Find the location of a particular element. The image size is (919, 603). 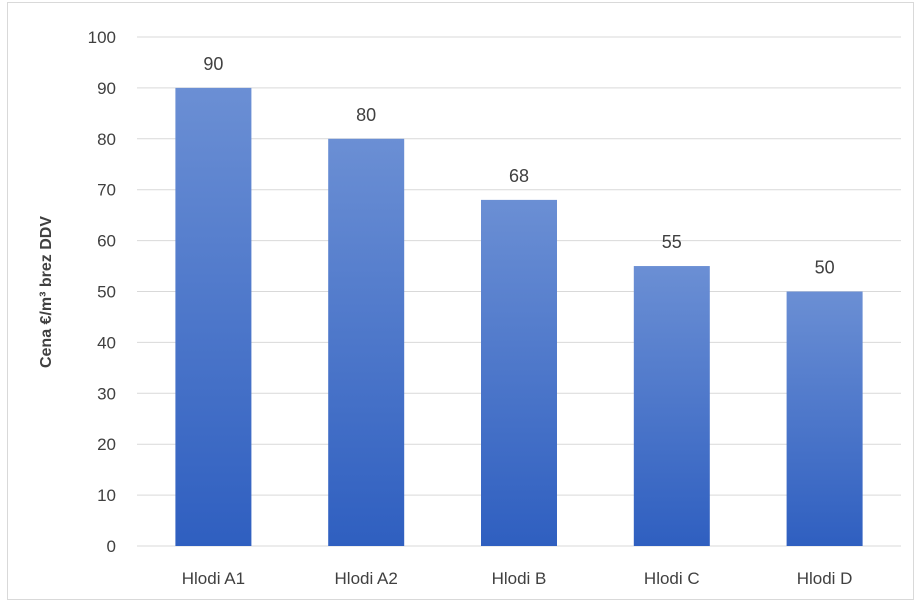

data-label-3: 68 is located at coordinates (519, 176).